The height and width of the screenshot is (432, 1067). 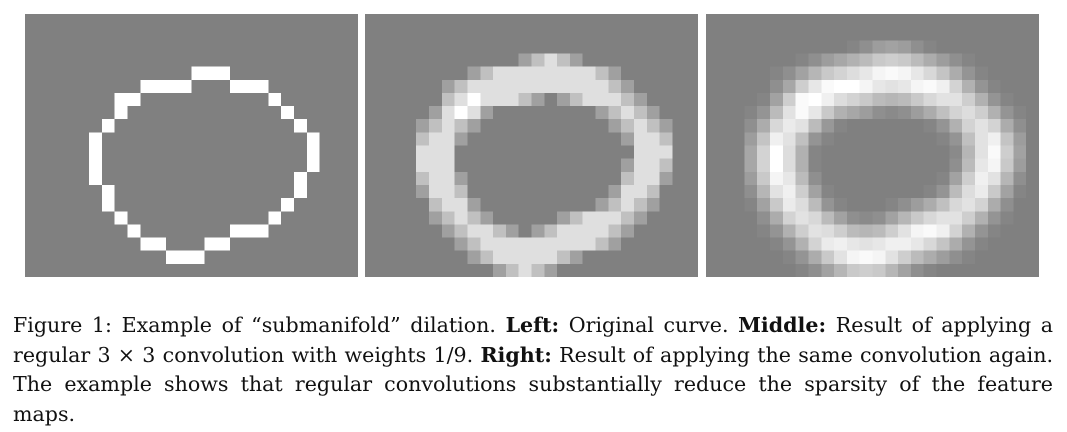 I want to click on caption-intro: Example of “submanifold” dilation., so click(x=308, y=325).